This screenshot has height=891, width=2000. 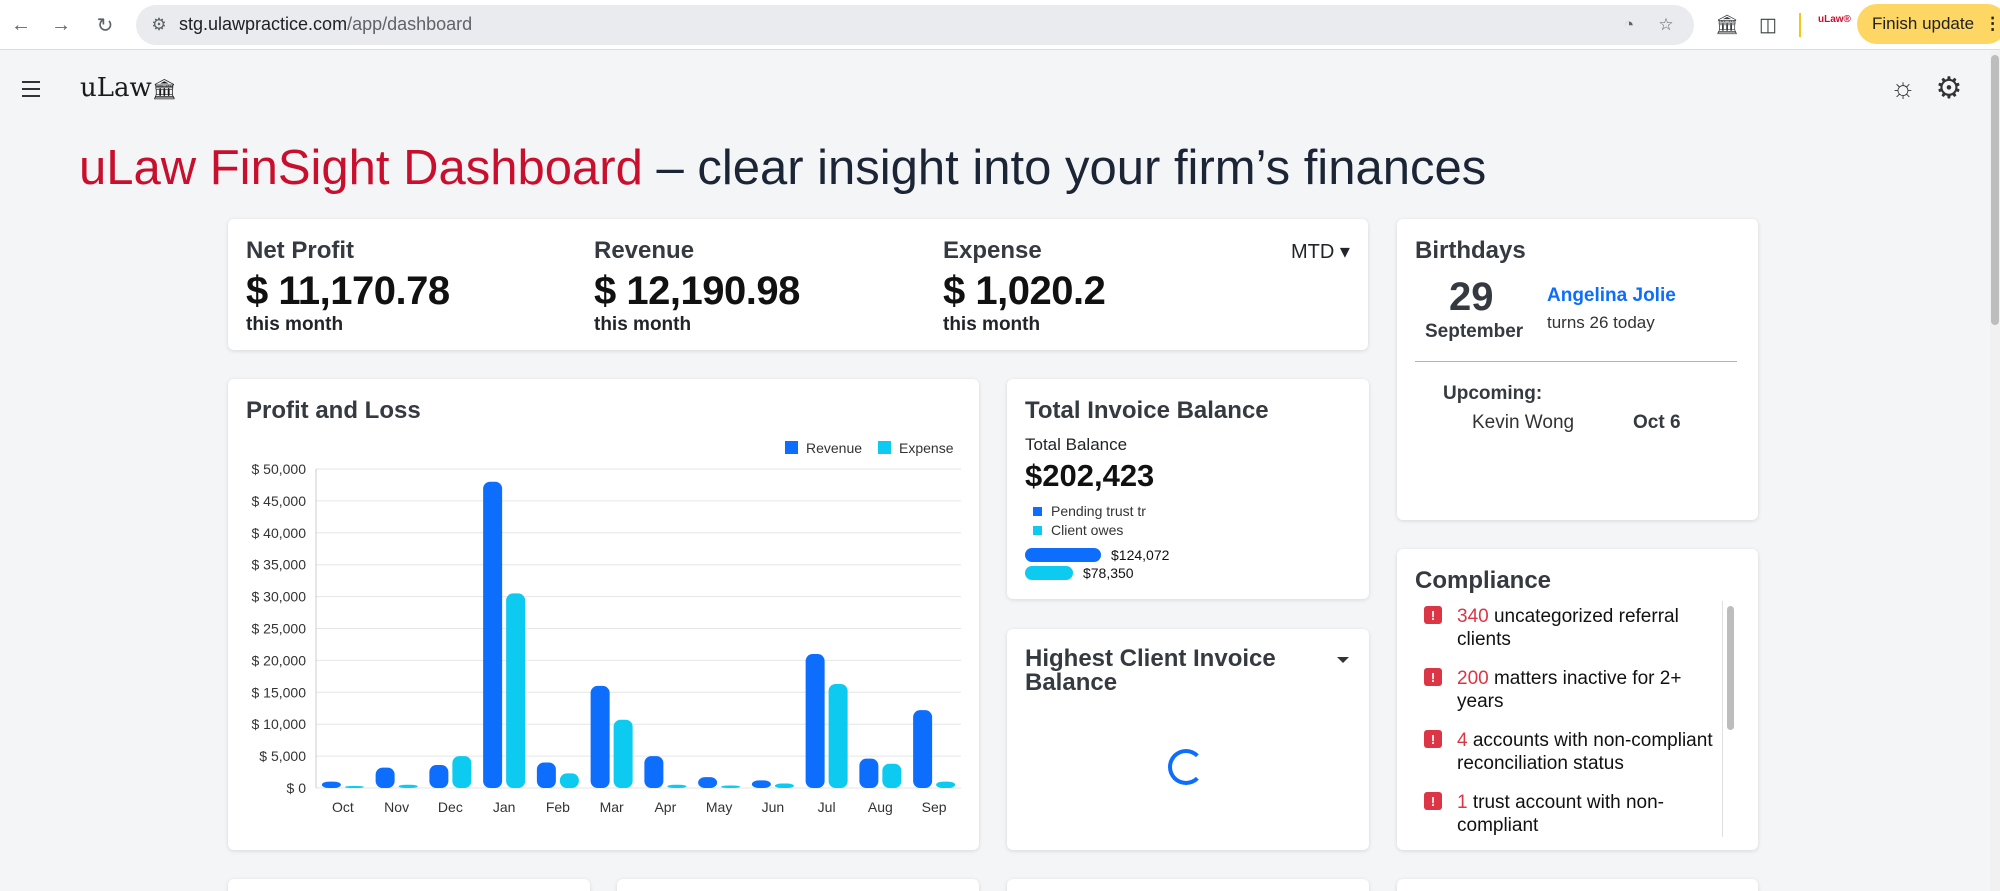 What do you see at coordinates (1949, 88) in the screenshot?
I see `settings-gear-icon: ⚙` at bounding box center [1949, 88].